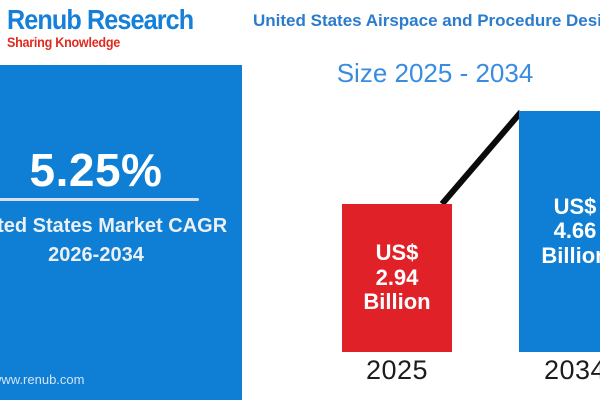  Describe the element at coordinates (570, 255) in the screenshot. I see `bar-2034-unit: Billion` at that location.